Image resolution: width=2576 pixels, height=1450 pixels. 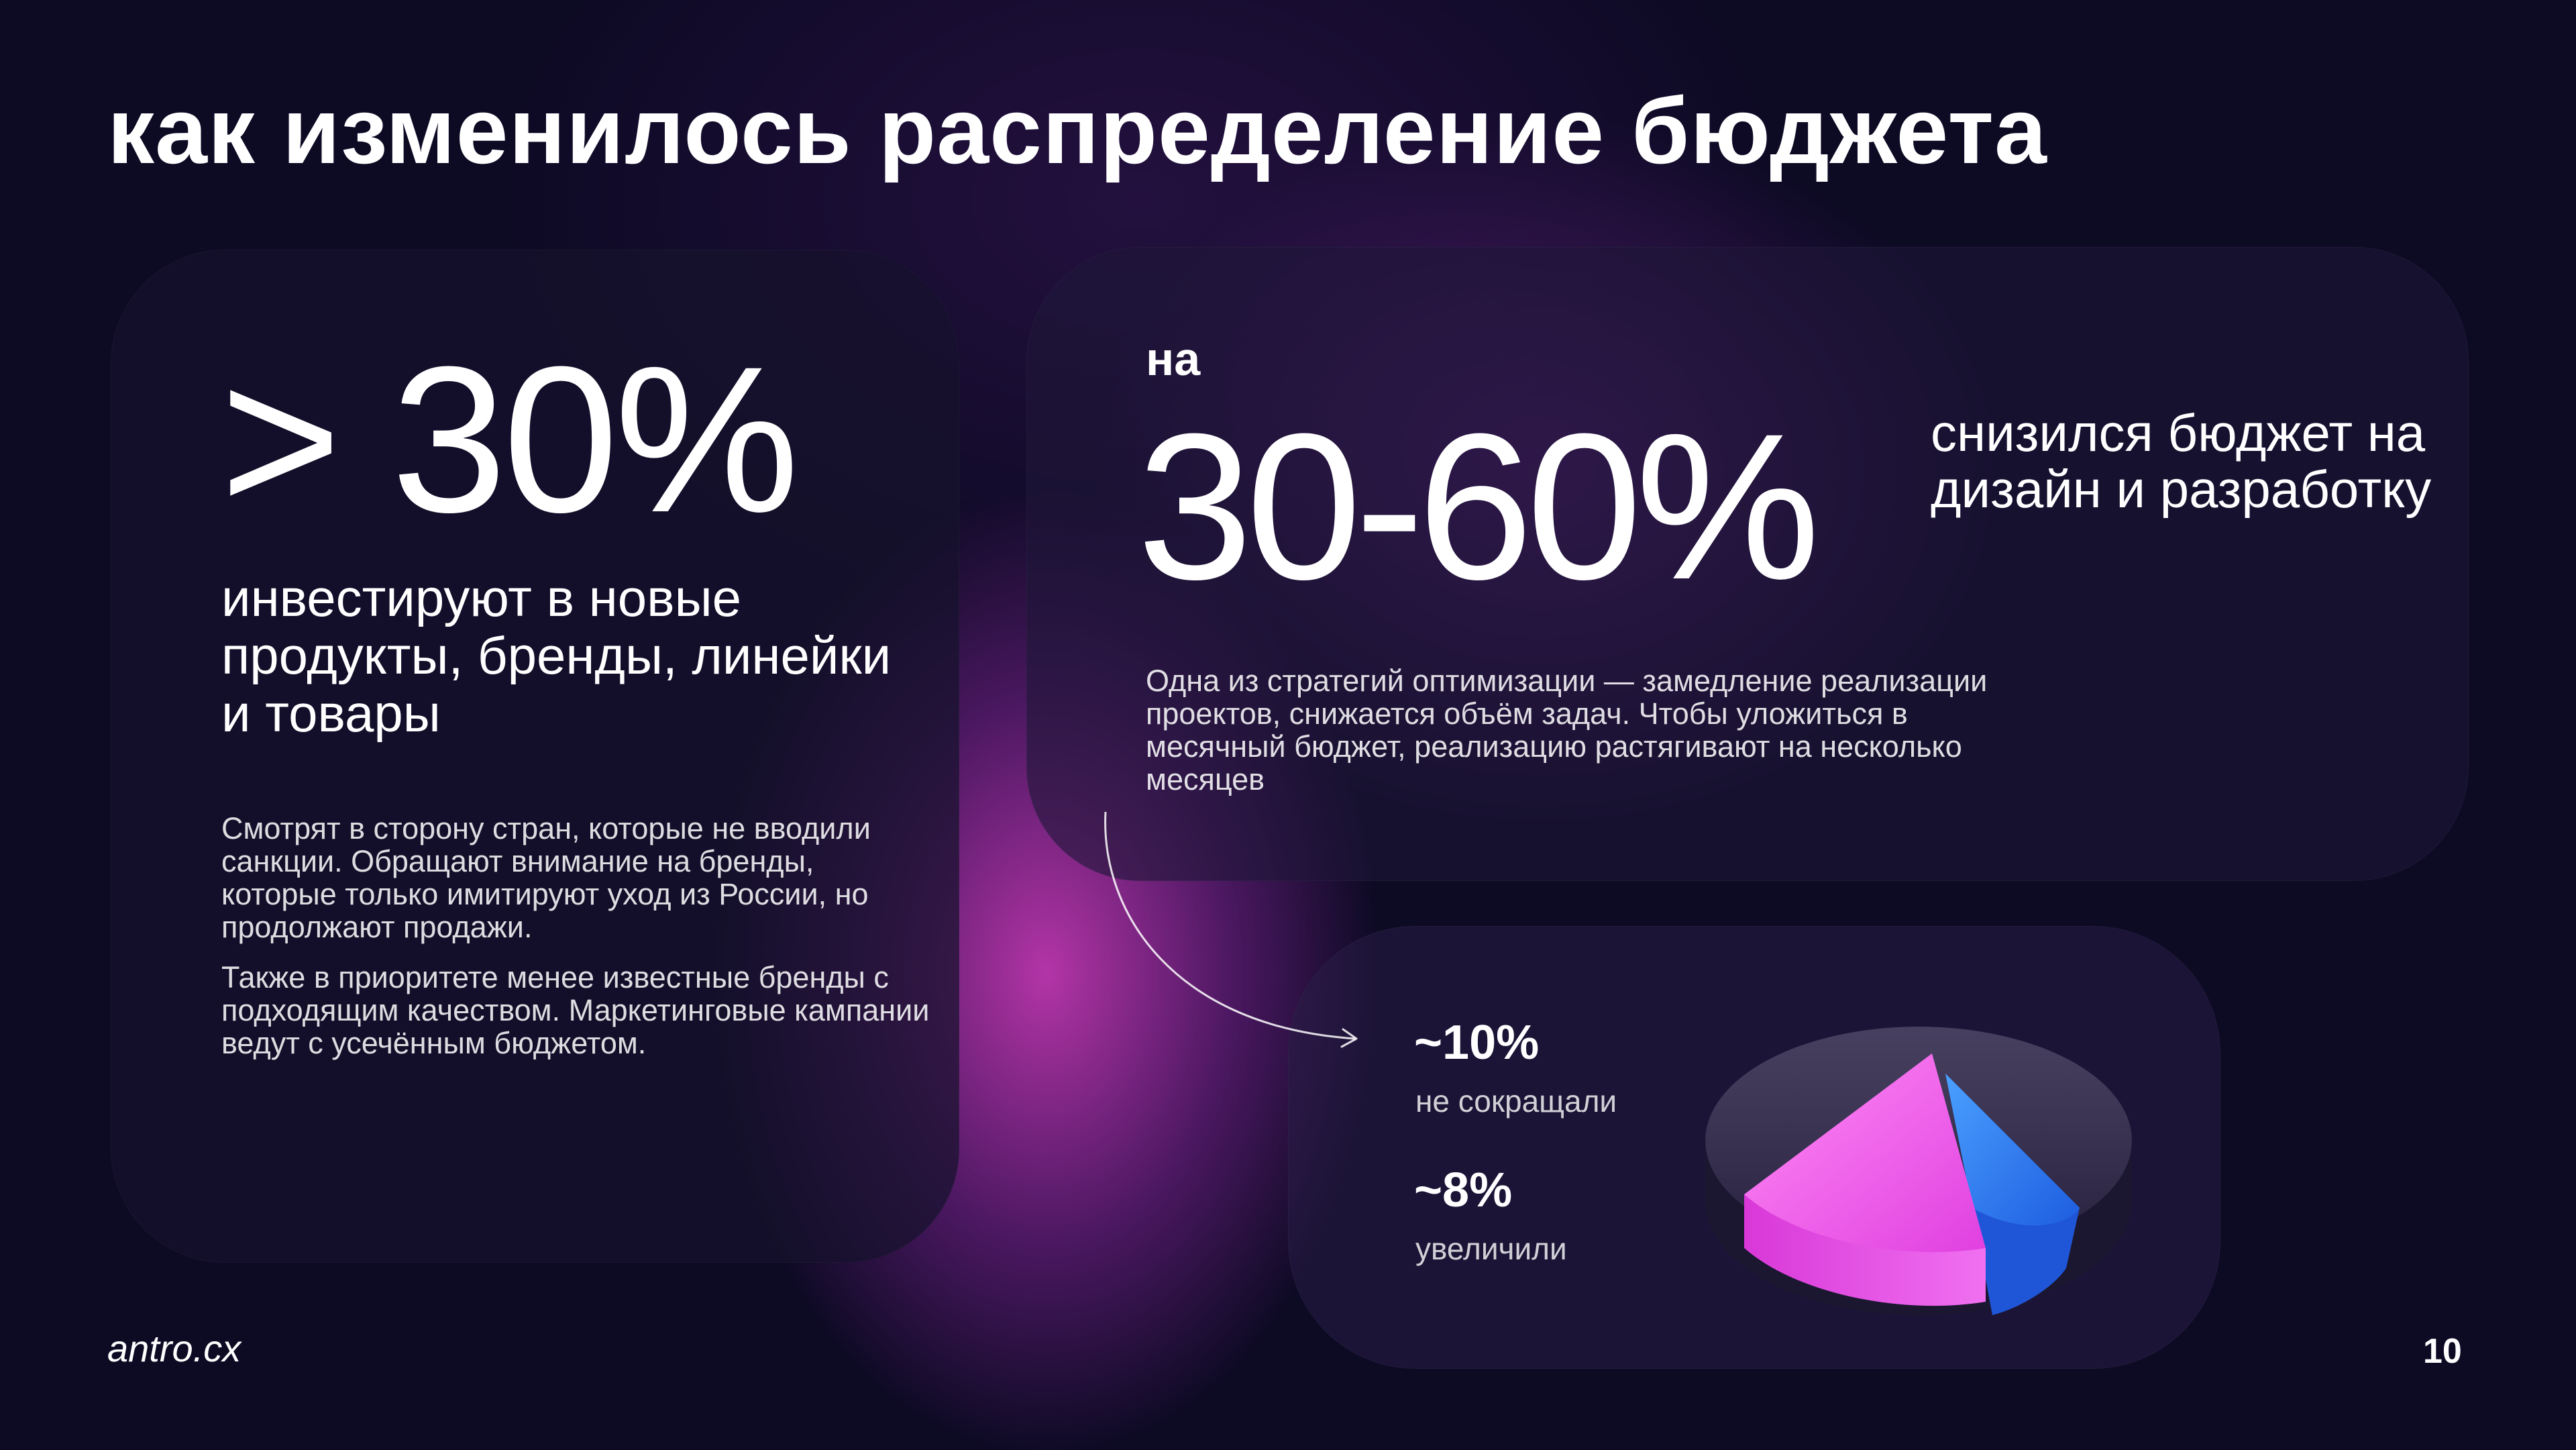 What do you see at coordinates (2181, 461) in the screenshot?
I see `budget-cut-lead: снизился бюджет на дизайн и разработку` at bounding box center [2181, 461].